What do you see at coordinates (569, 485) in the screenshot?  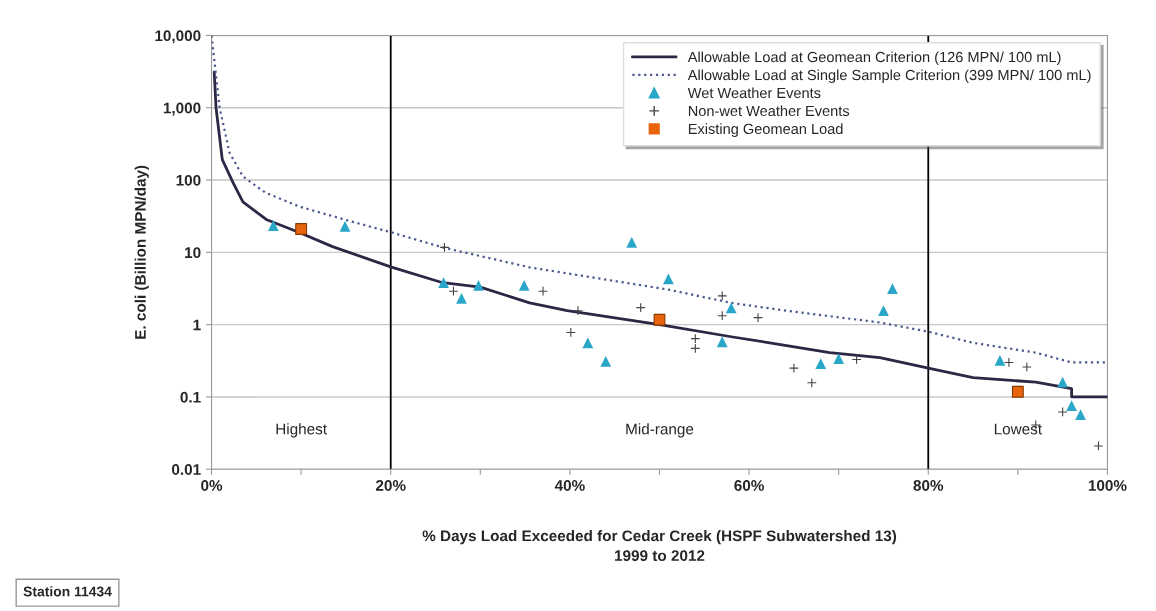 I see `x-tick-label: 40%` at bounding box center [569, 485].